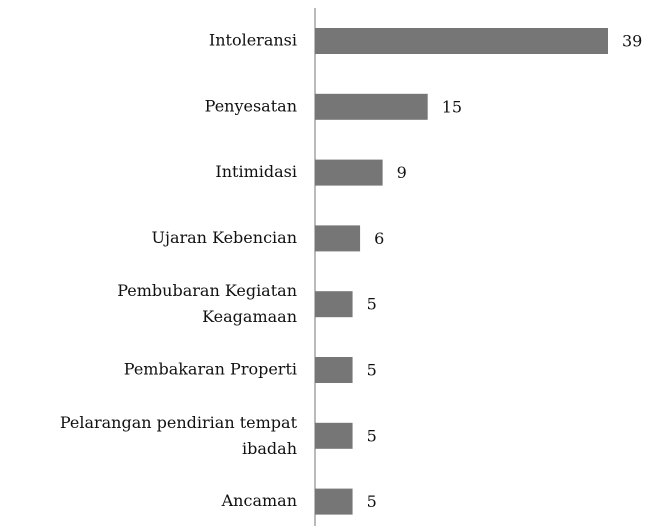 The image size is (648, 530). Describe the element at coordinates (379, 238) in the screenshot. I see `value-label: 6` at that location.